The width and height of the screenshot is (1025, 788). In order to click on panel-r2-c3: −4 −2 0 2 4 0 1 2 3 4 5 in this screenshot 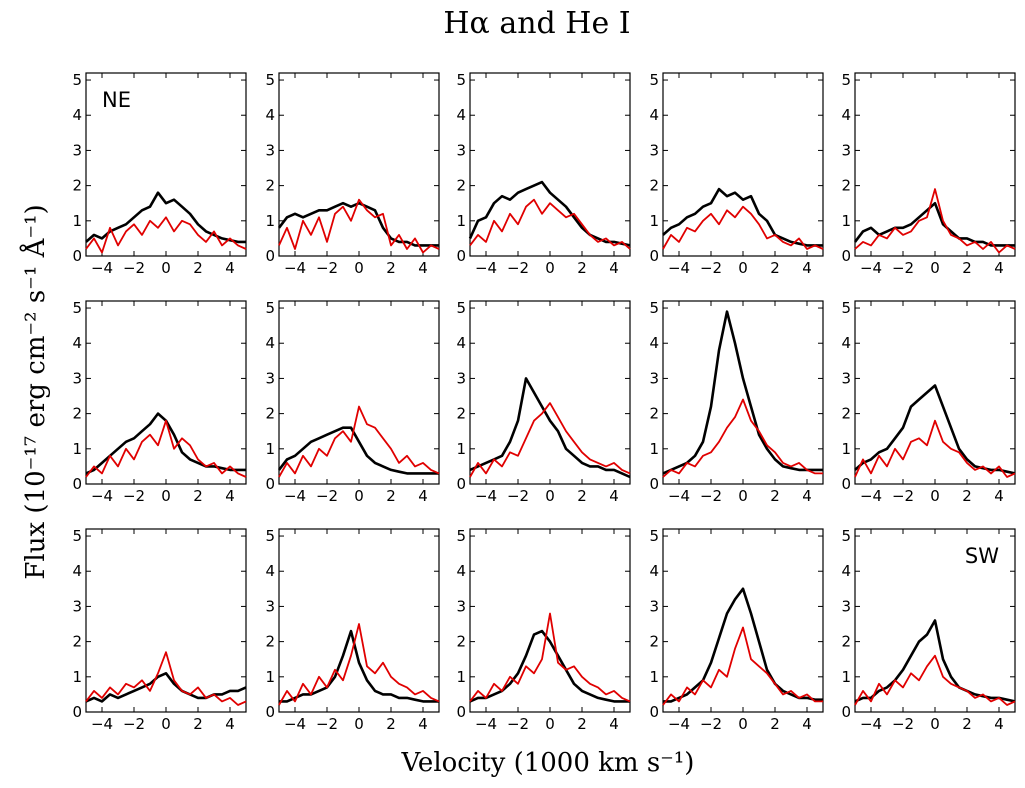, I will do `click(736, 630)`.